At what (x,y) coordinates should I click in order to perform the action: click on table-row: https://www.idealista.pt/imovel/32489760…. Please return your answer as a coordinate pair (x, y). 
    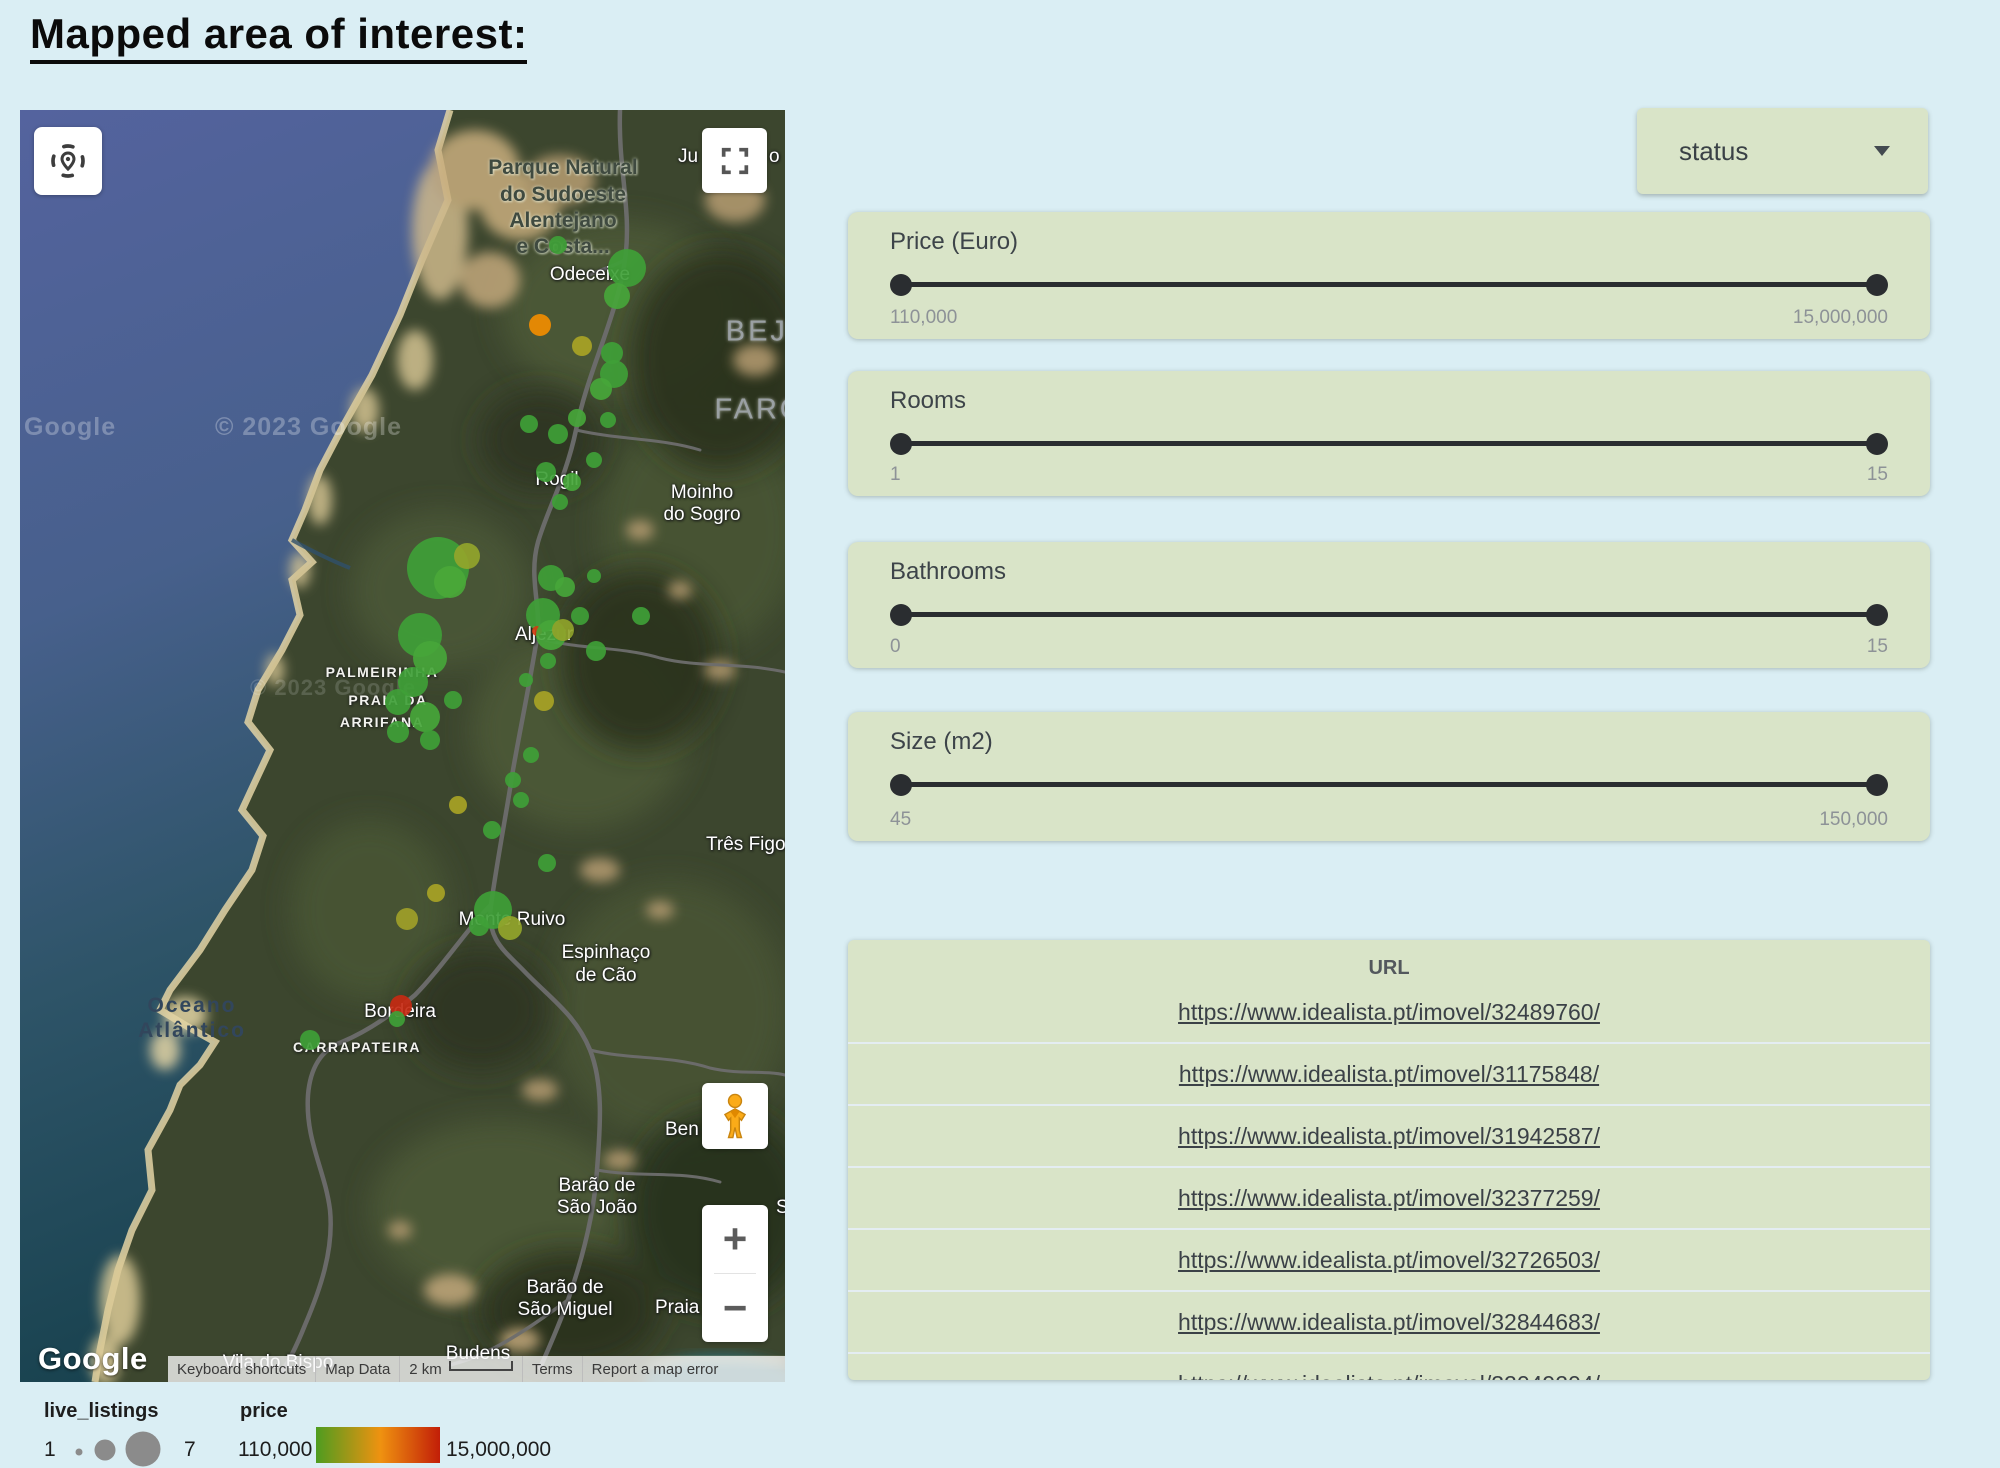
    Looking at the image, I should click on (1389, 1012).